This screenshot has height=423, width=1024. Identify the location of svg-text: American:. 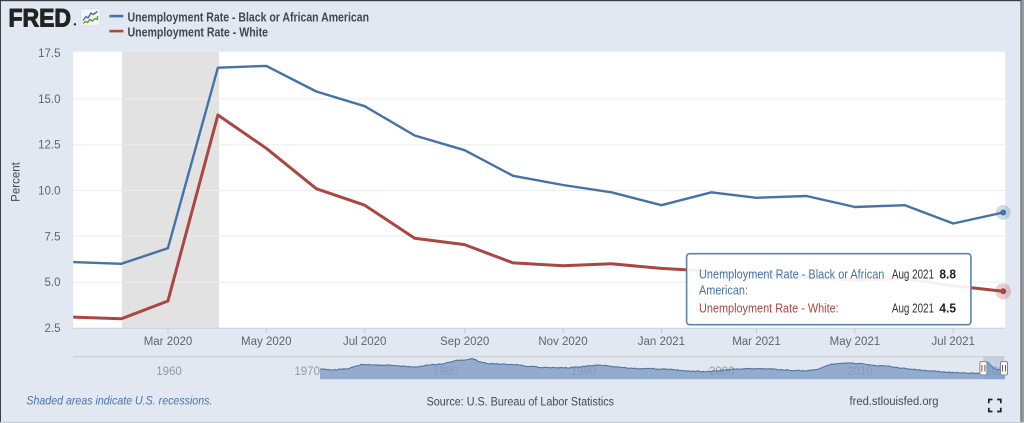
(723, 289).